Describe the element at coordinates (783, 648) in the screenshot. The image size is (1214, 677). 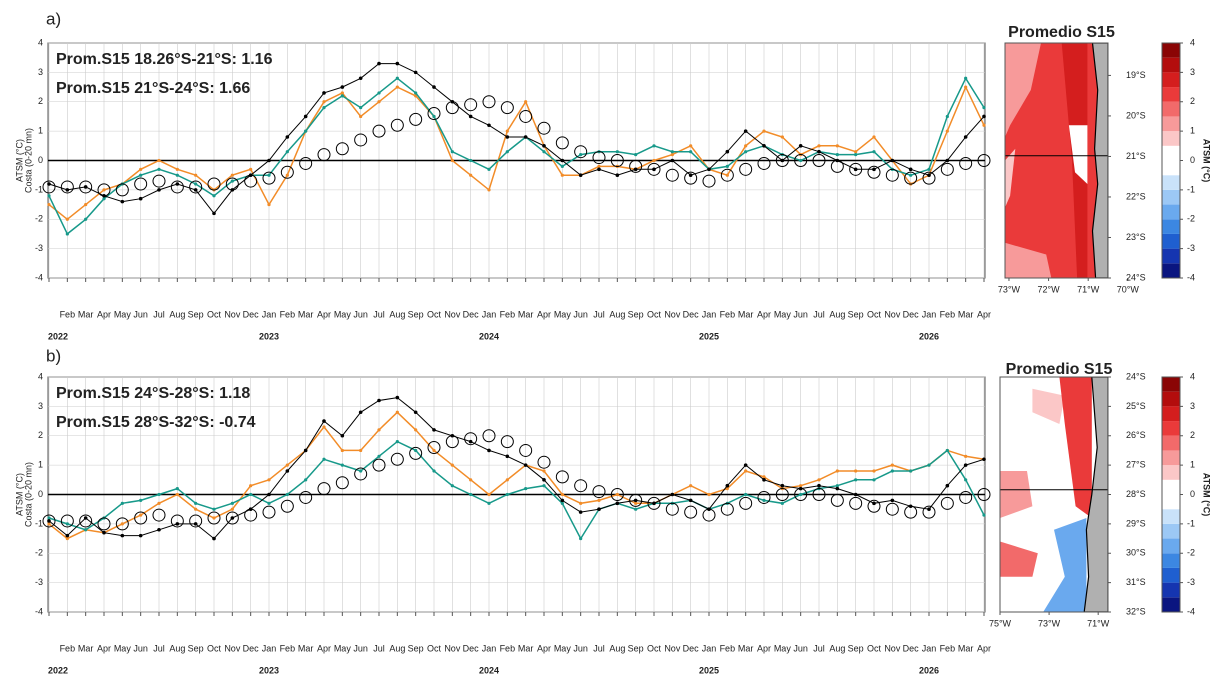
I see `x-tick-label: May` at that location.